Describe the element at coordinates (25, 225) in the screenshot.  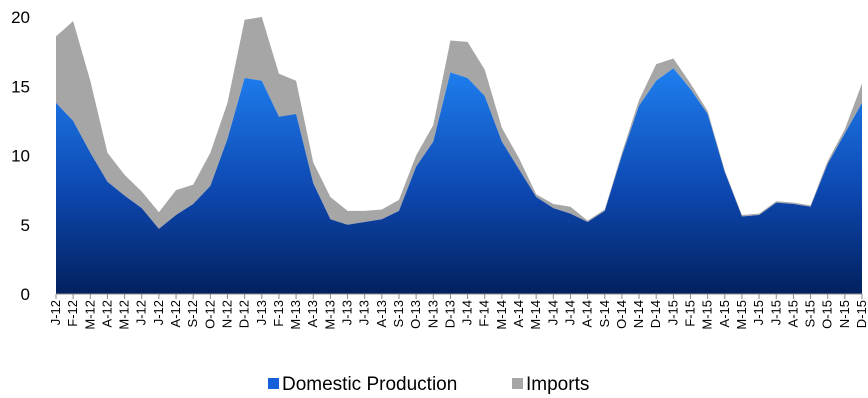
I see `y-tick-label: 5` at that location.